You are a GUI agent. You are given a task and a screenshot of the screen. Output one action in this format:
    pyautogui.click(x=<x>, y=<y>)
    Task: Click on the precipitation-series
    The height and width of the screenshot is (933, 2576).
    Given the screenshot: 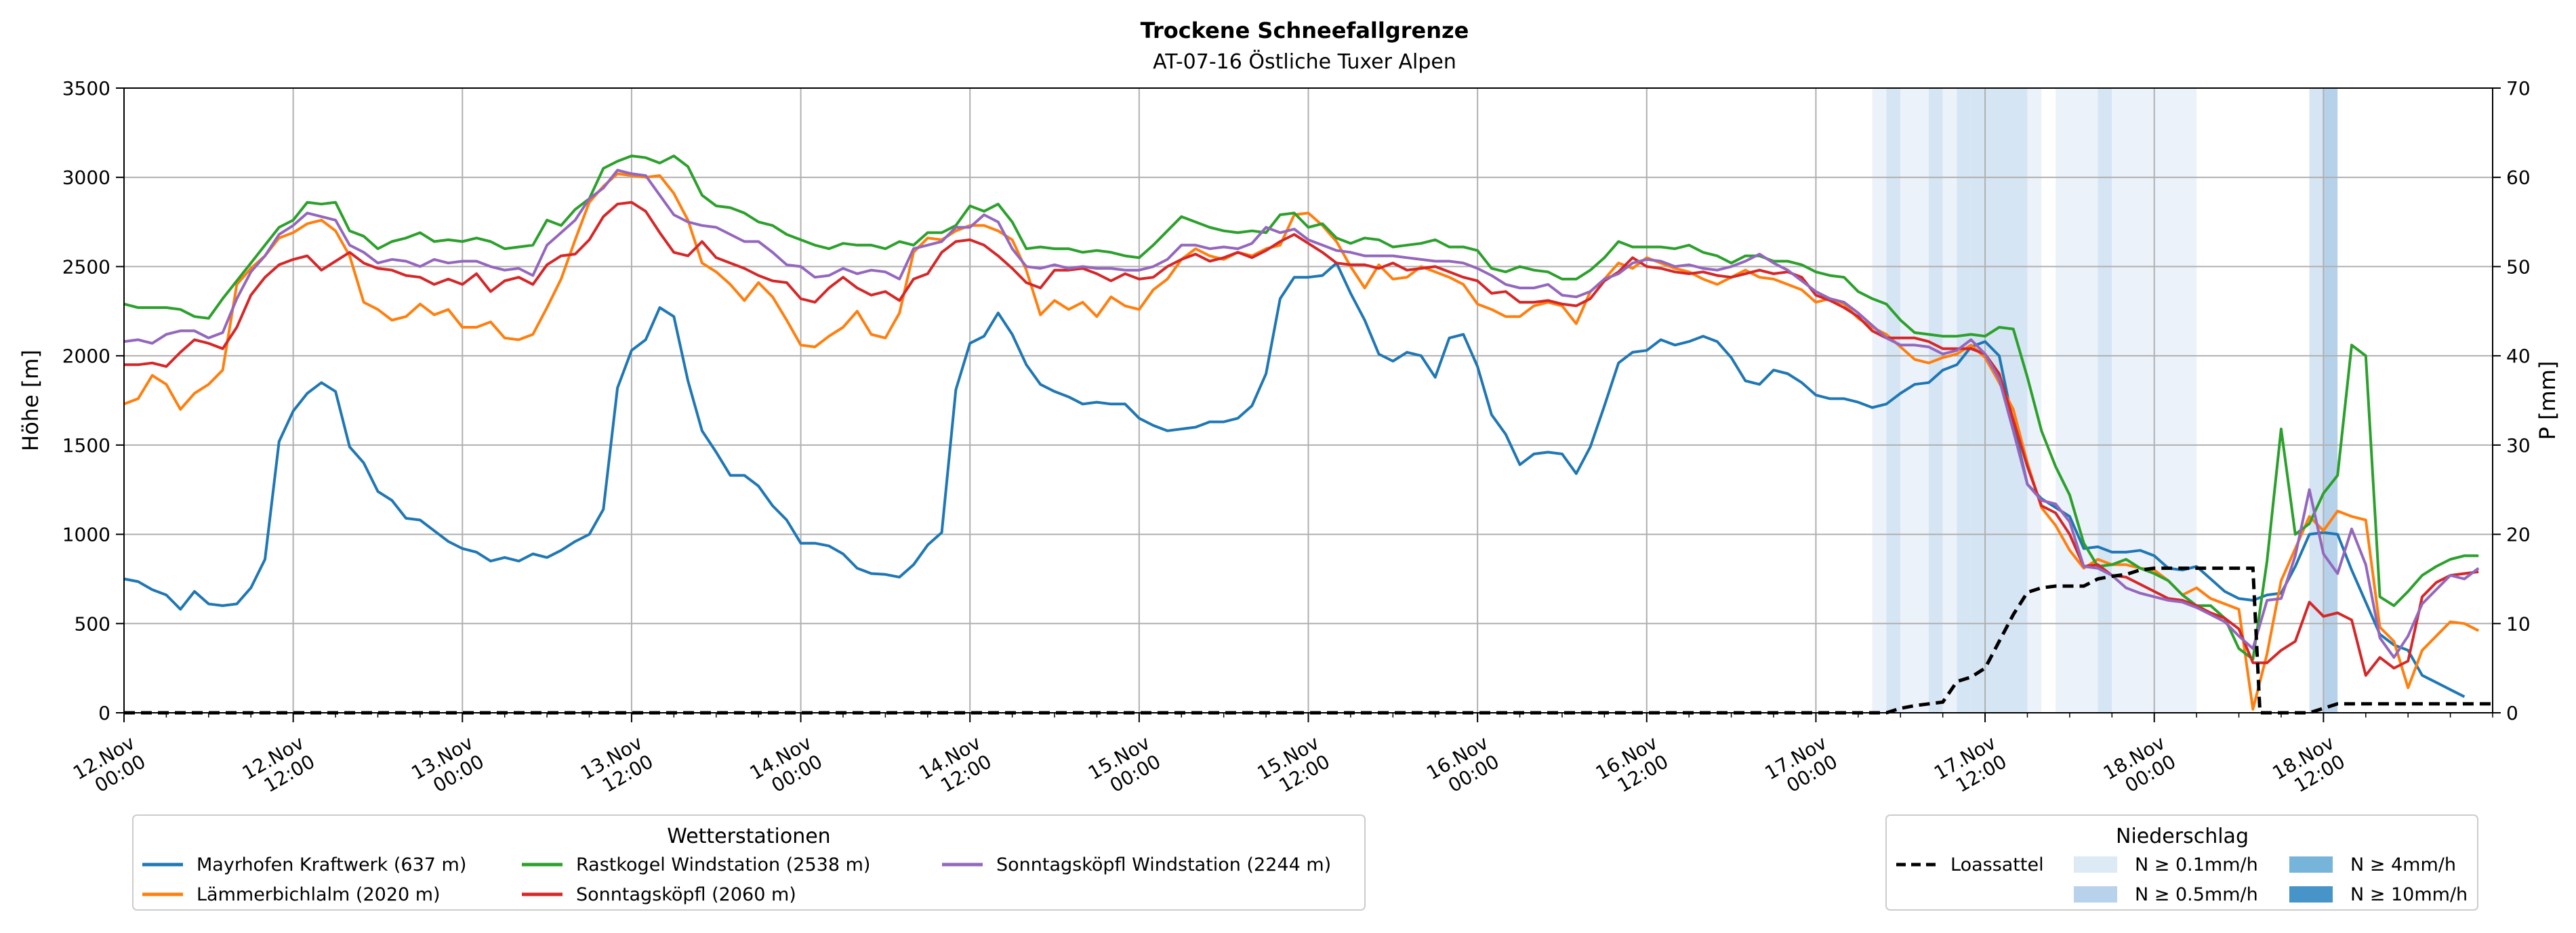 What is the action you would take?
    pyautogui.click(x=1309, y=640)
    